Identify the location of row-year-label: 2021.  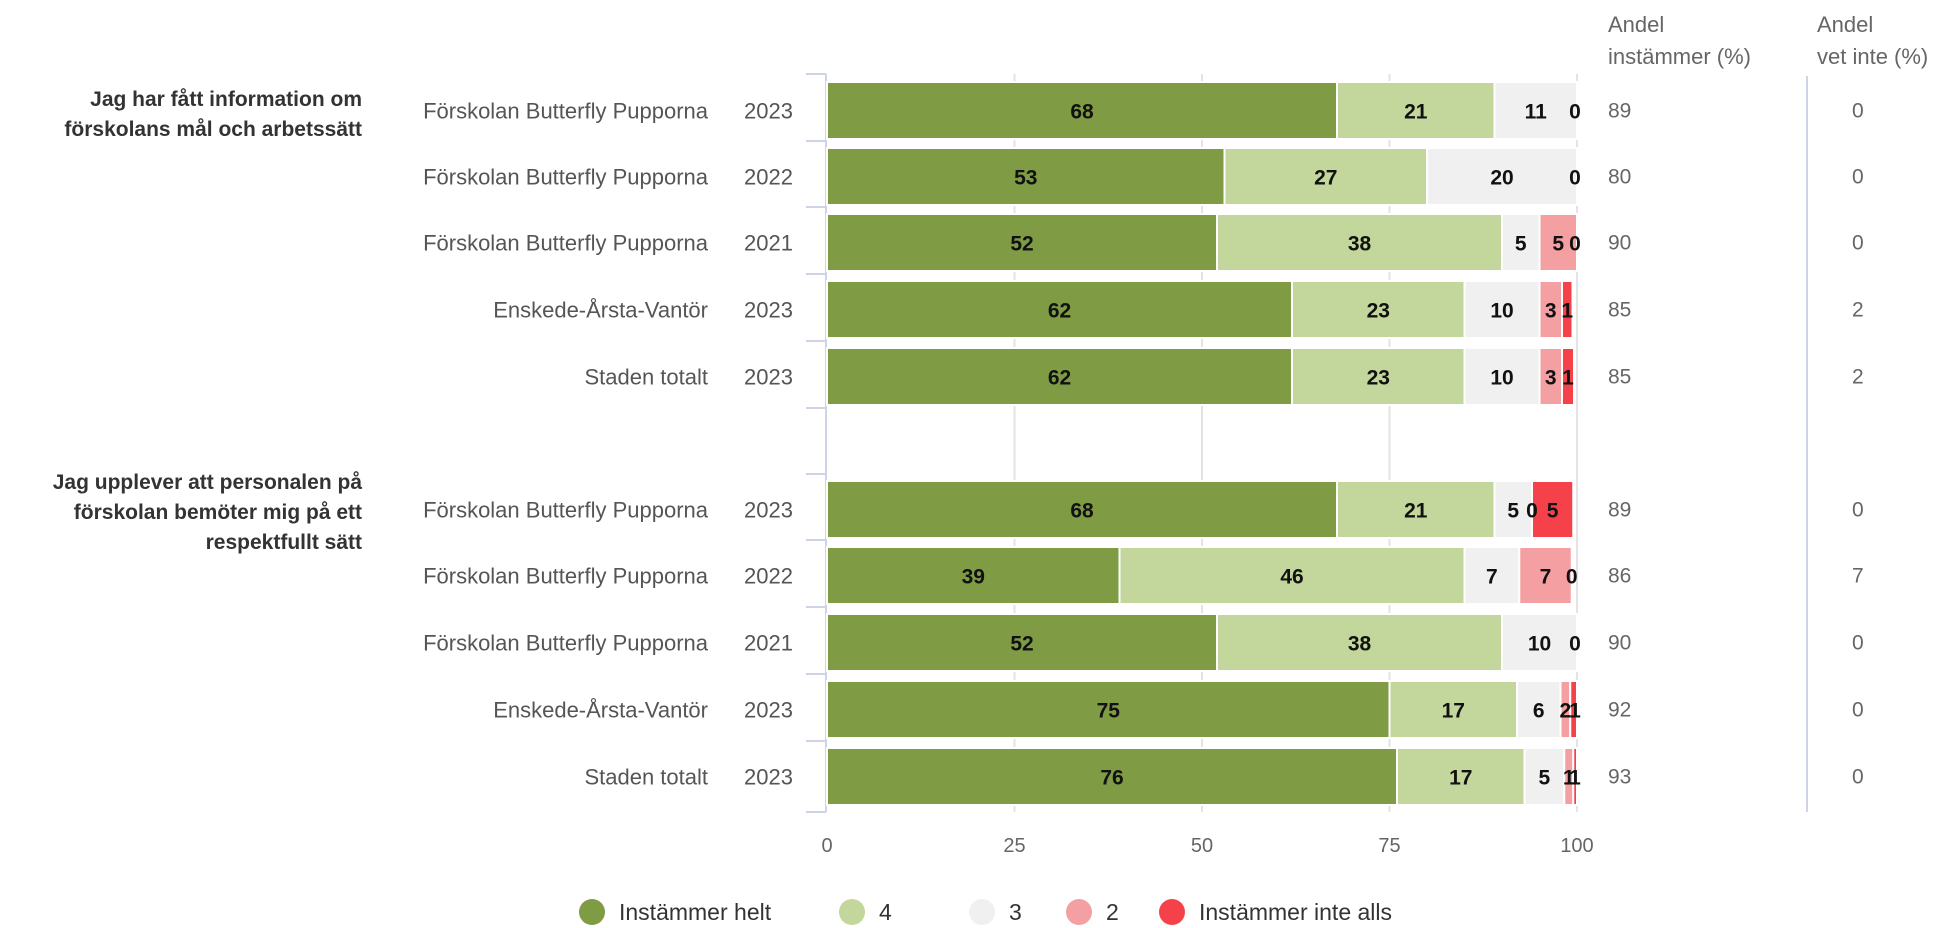
(768, 243).